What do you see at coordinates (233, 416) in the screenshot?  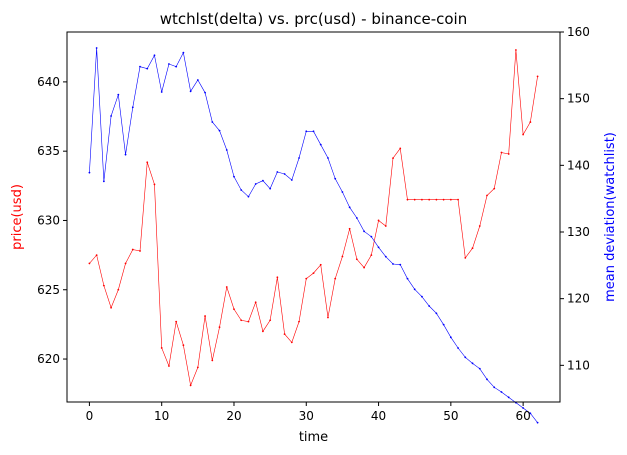 I see `x-tick-label: 20` at bounding box center [233, 416].